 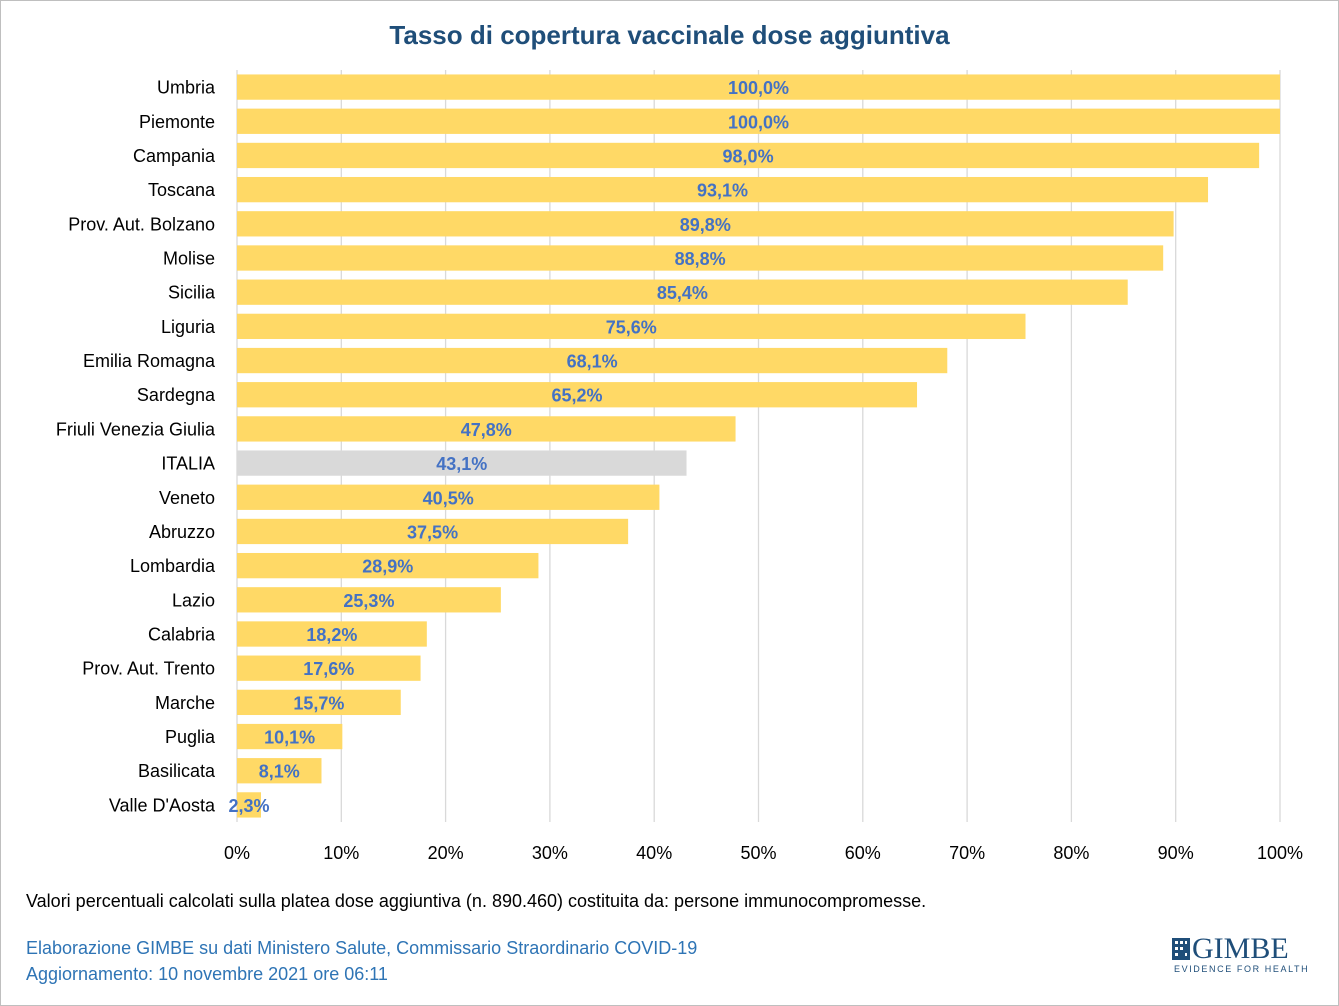 I want to click on category-label: Calabria, so click(x=182, y=635).